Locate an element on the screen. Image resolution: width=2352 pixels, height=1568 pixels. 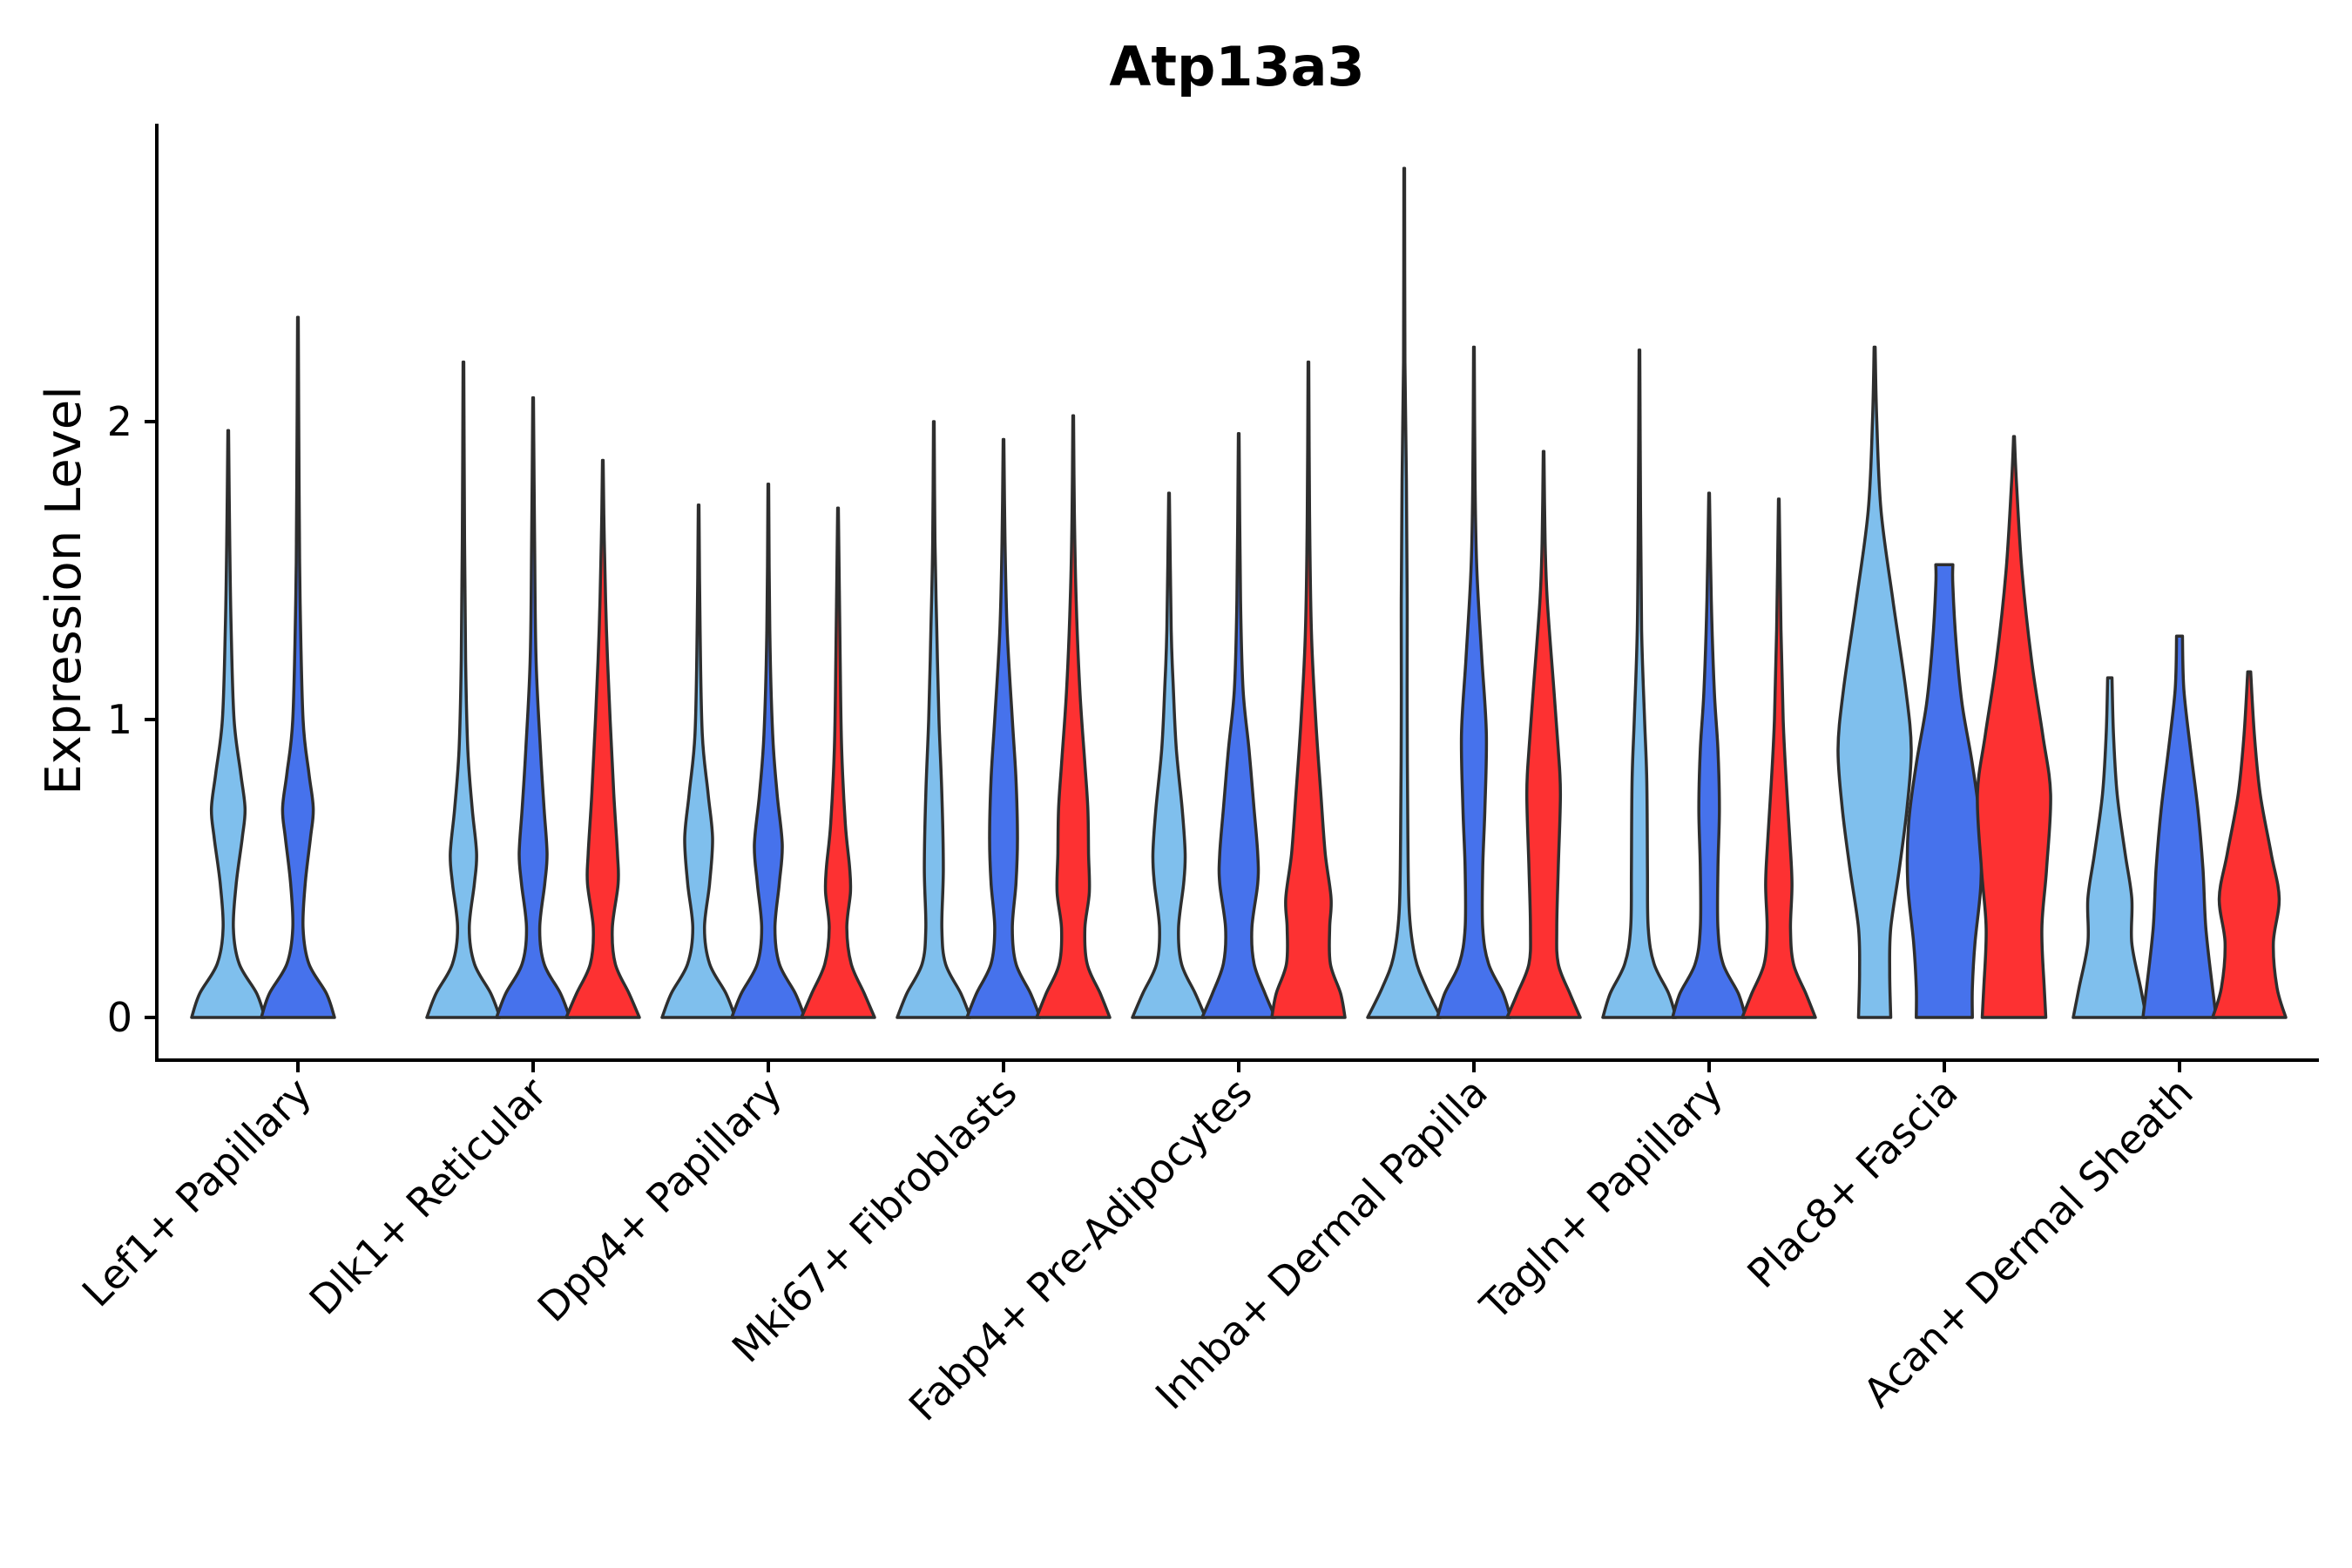
violin-fabp4-pre-adipocytes-group3 is located at coordinates (1309, 689).